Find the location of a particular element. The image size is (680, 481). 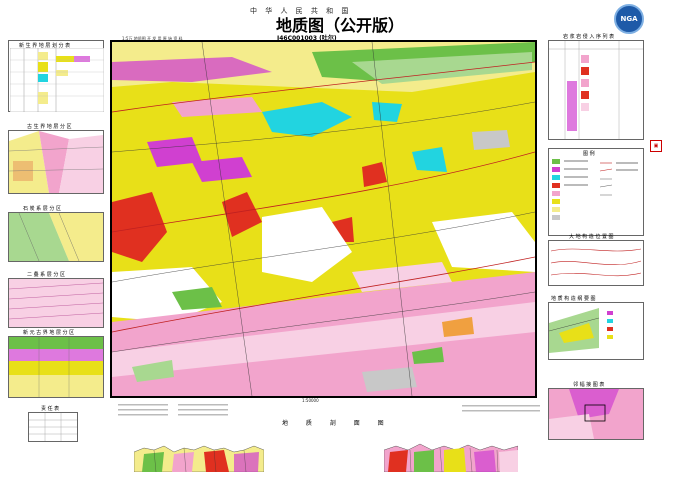

cross-section-left is located at coordinates (199, 456).